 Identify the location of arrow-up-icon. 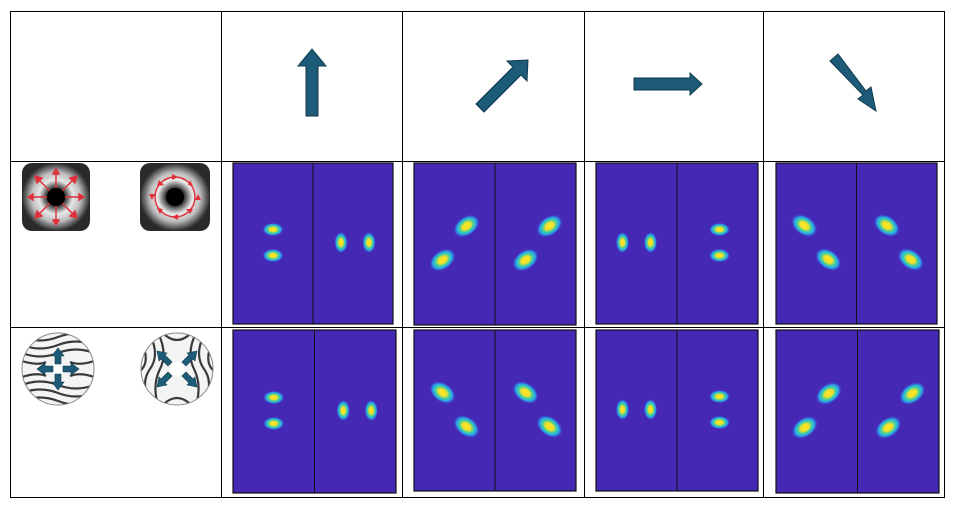
(312, 82).